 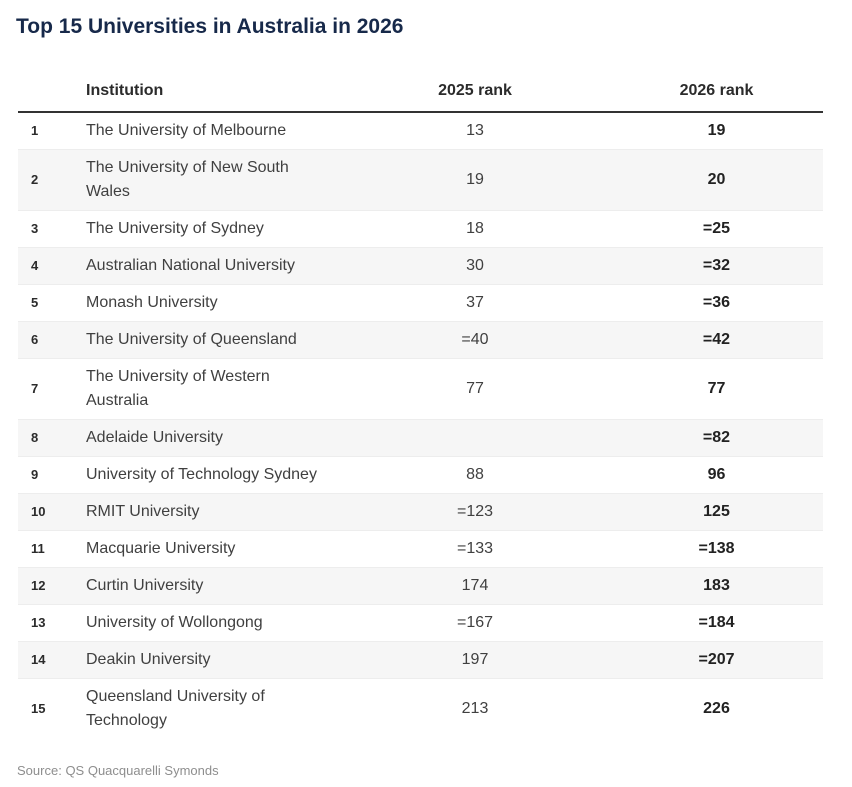 I want to click on institution-cell: RMIT University, so click(x=211, y=512).